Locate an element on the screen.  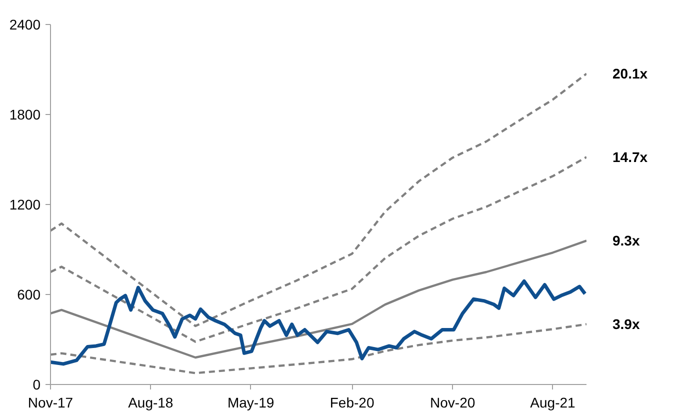
y-tick-label: 2400 is located at coordinates (25, 24).